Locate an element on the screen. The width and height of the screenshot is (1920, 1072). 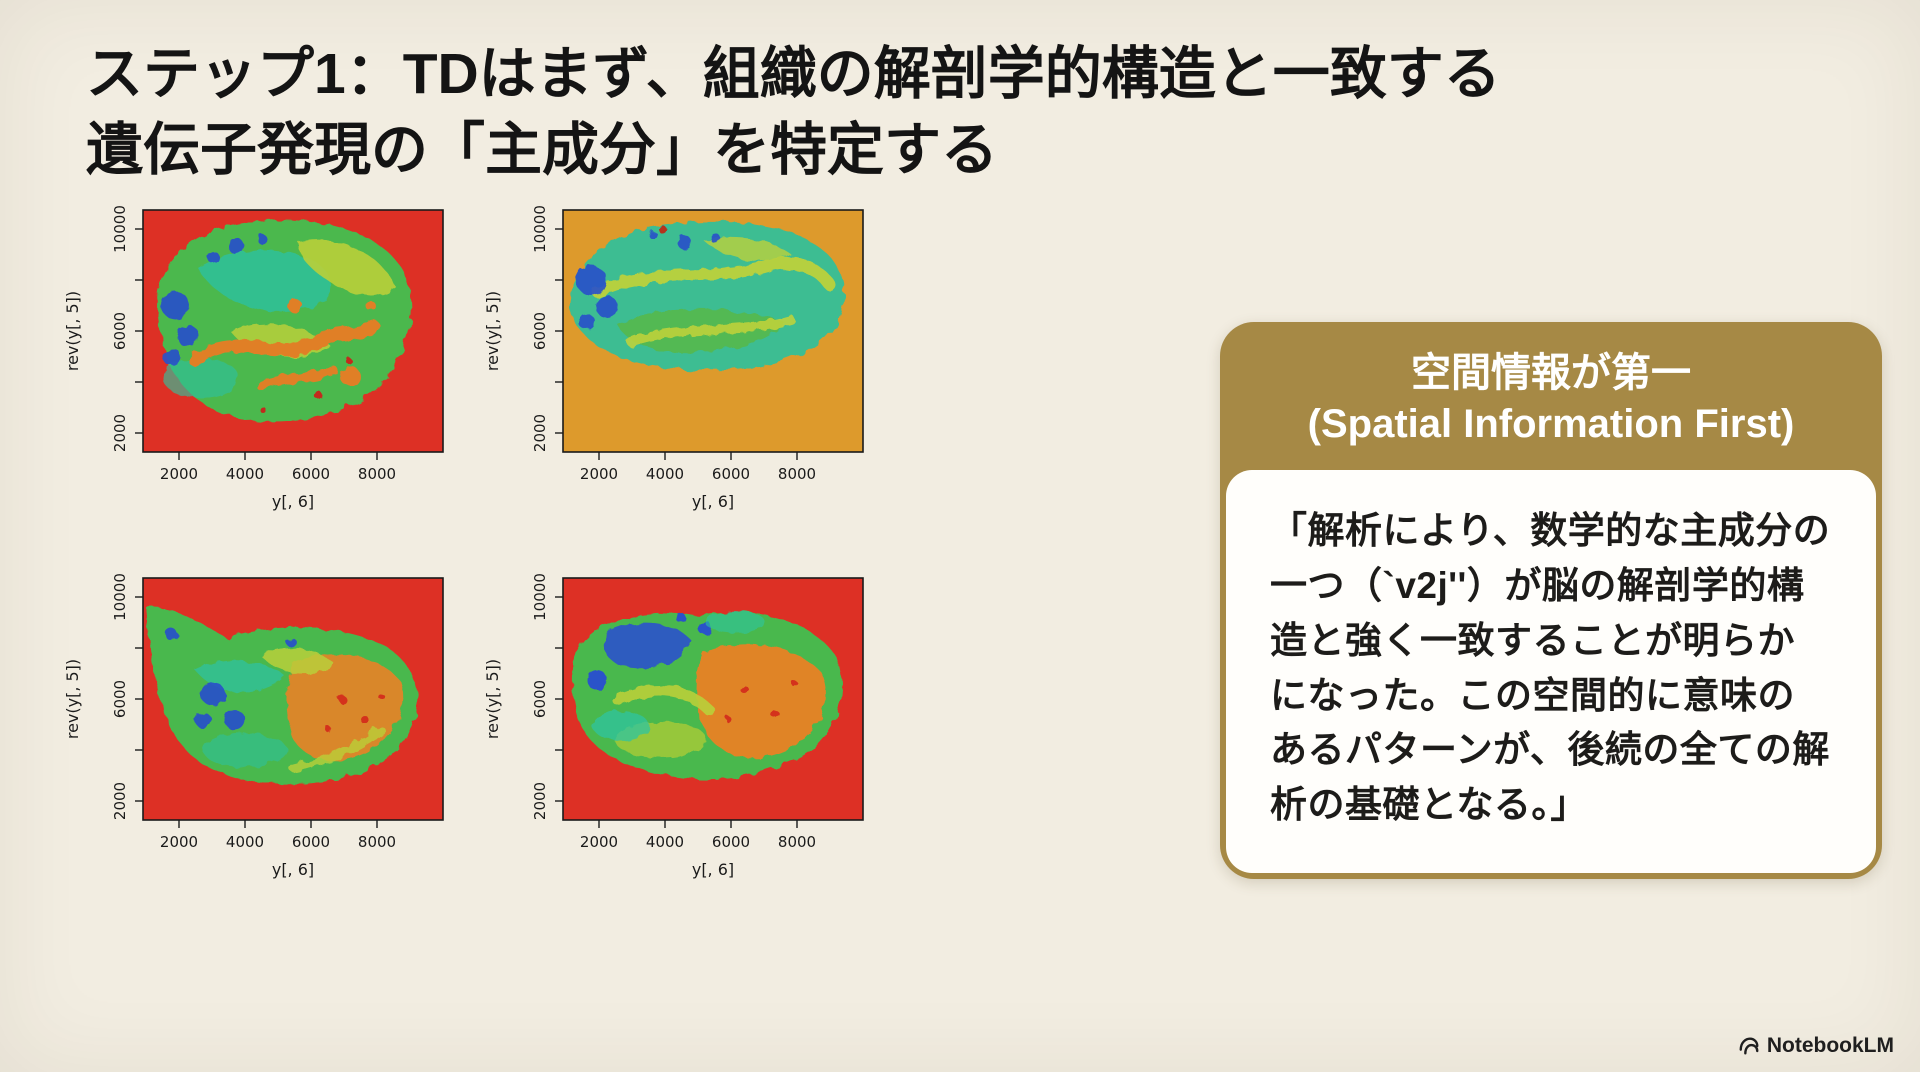
blob-orange-region is located at coordinates (761, 701).